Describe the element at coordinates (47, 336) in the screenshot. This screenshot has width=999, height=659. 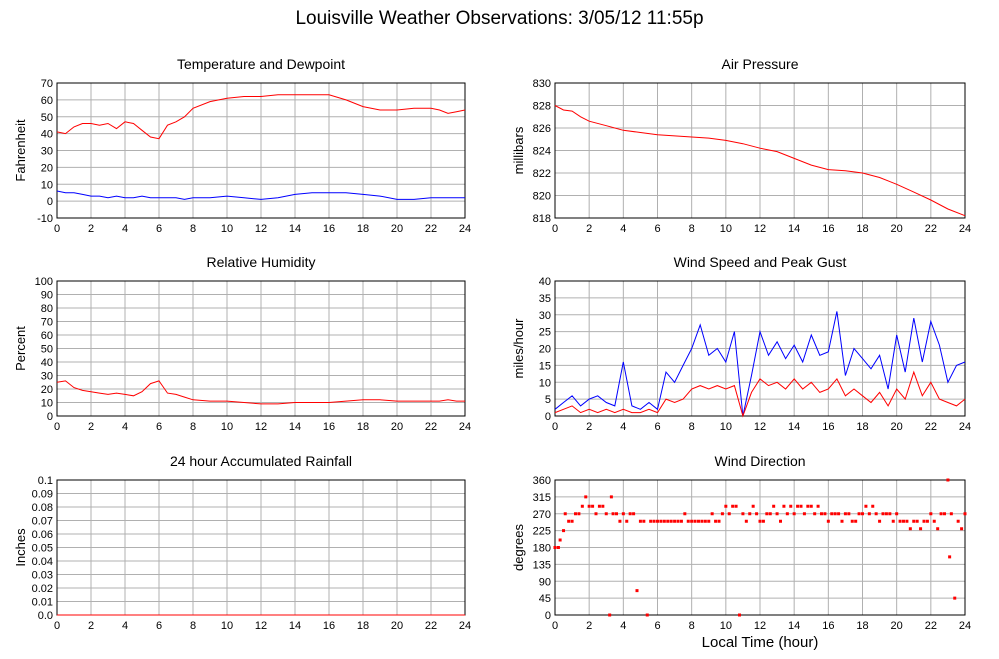
I see `humidity-y-tick-label: 60` at that location.